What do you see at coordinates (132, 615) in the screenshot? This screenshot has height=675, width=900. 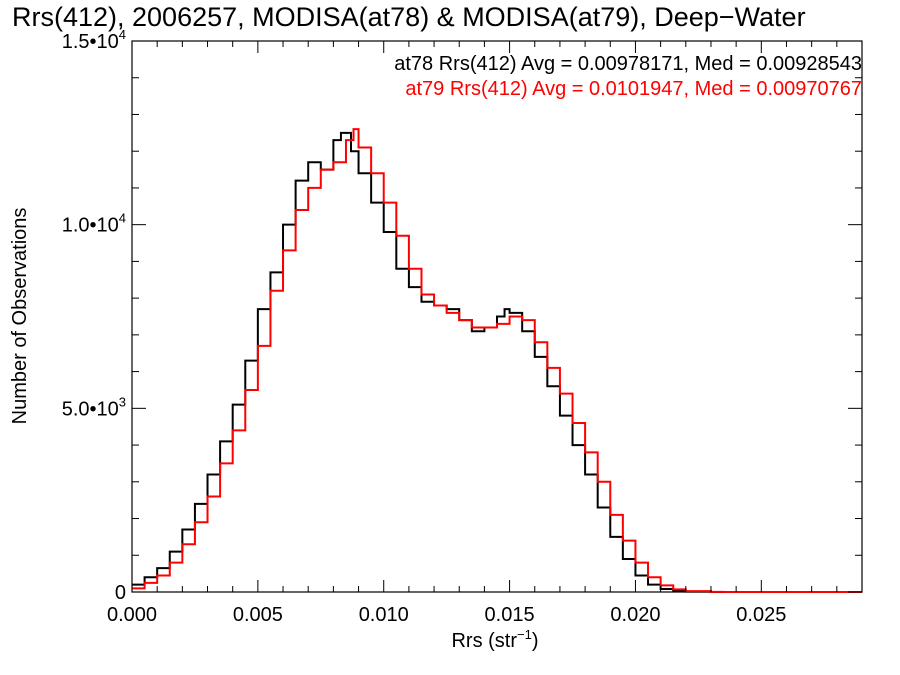 I see `x-tick-label: 0.000` at bounding box center [132, 615].